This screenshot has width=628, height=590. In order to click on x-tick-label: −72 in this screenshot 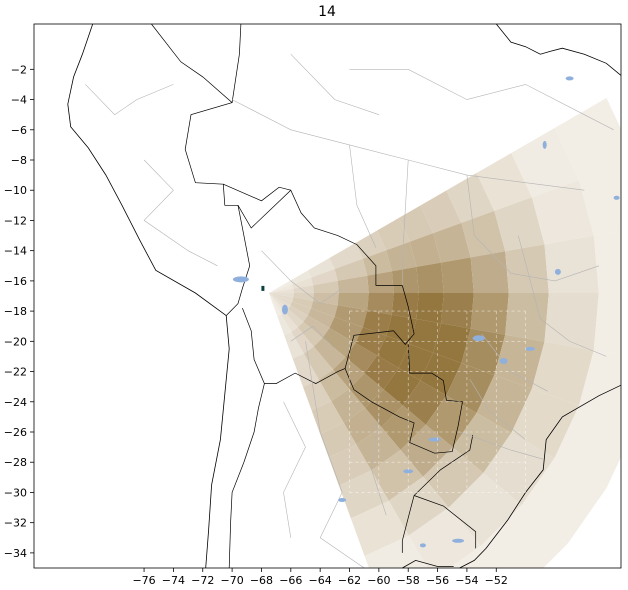, I will do `click(202, 580)`.